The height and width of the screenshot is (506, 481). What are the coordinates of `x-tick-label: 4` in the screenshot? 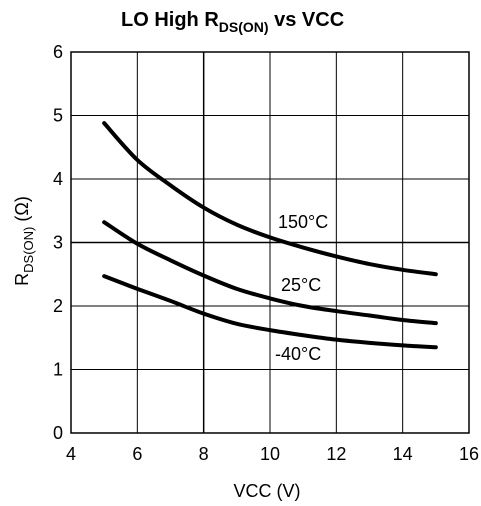 It's located at (71, 454).